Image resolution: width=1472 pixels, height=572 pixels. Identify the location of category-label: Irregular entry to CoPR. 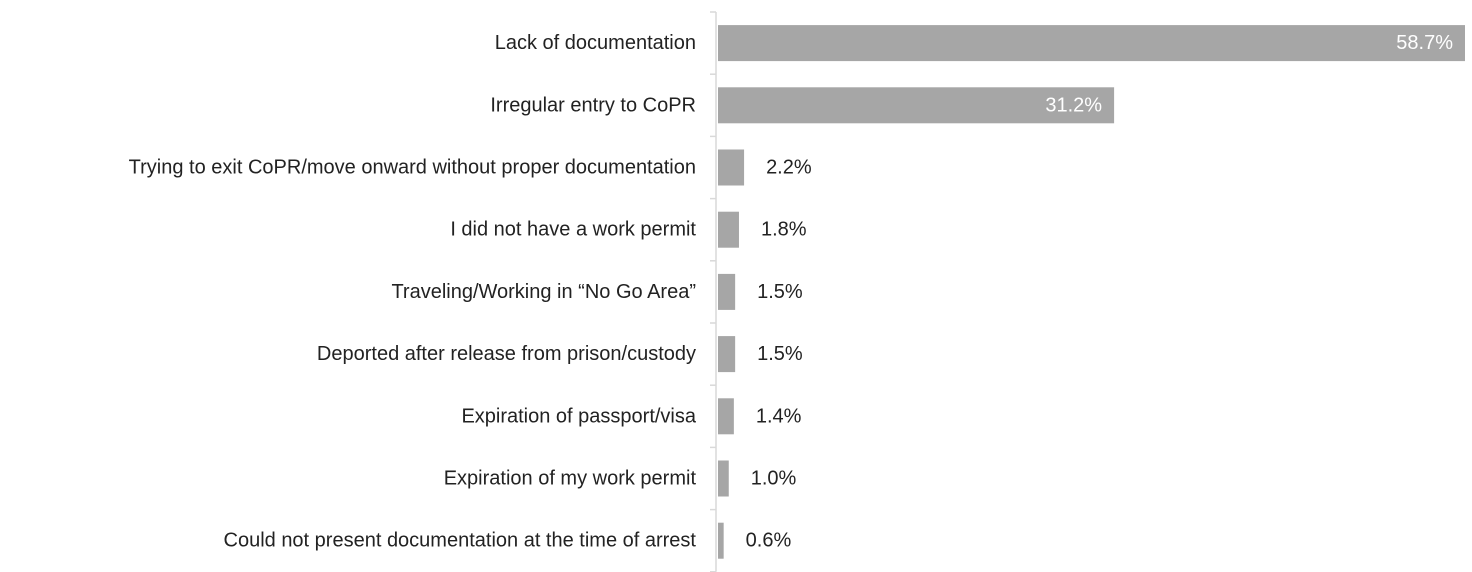
(593, 105).